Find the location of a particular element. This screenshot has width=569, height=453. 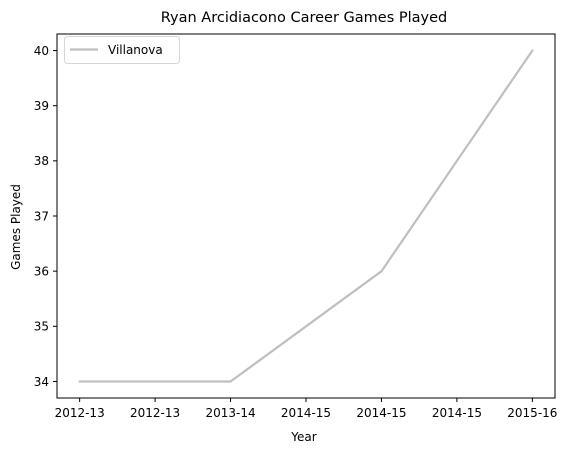

legend-box is located at coordinates (122, 50).